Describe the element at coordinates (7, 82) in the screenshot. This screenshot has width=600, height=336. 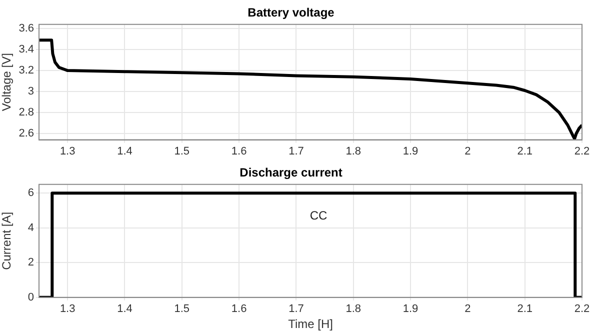
I see `y-axis-title: Voltage [V]` at that location.